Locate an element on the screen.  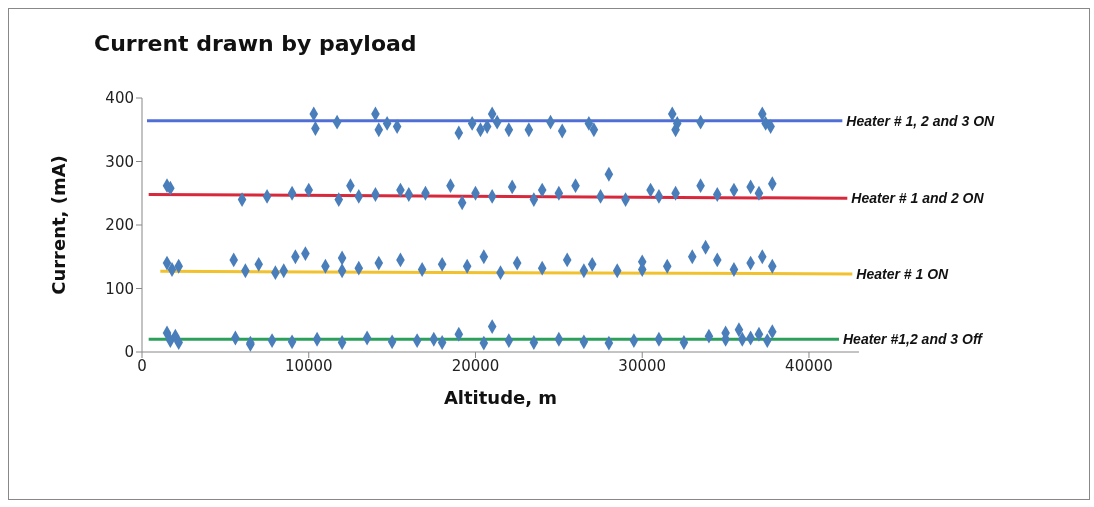
x-tick-label: 40000 is located at coordinates (809, 365).